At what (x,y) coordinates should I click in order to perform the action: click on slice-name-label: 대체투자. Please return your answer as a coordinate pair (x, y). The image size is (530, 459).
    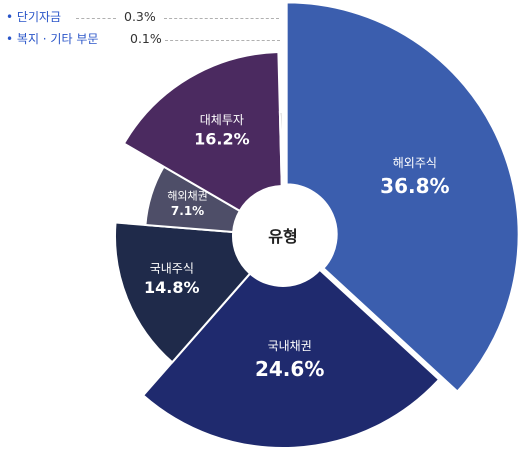
    Looking at the image, I should click on (222, 120).